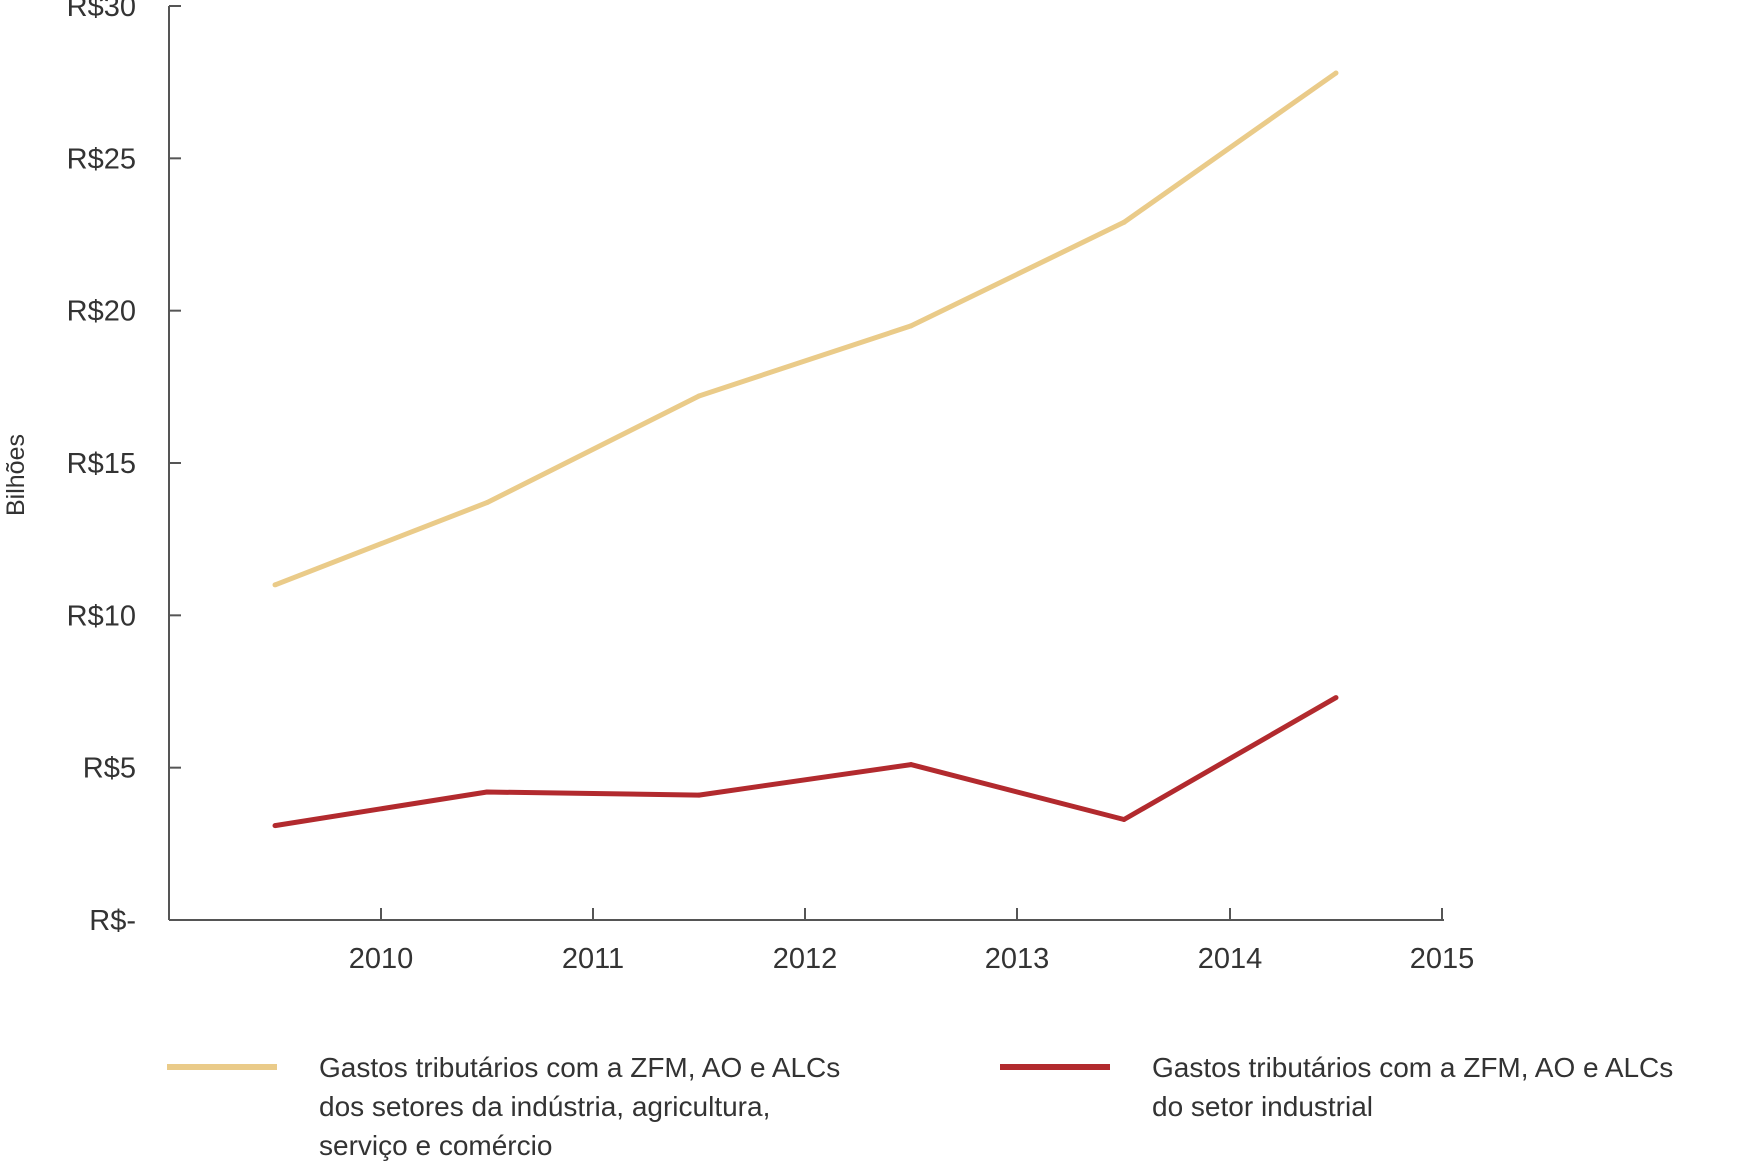 This screenshot has height=1165, width=1739. What do you see at coordinates (109, 769) in the screenshot?
I see `y-tick-label: R$5` at bounding box center [109, 769].